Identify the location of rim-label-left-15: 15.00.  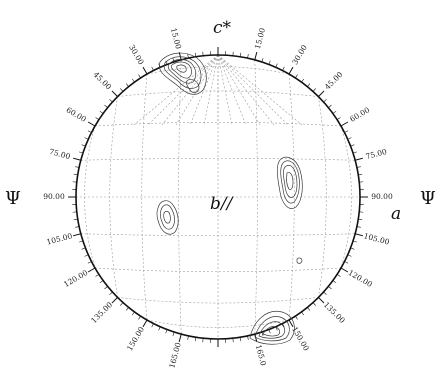
(176, 38).